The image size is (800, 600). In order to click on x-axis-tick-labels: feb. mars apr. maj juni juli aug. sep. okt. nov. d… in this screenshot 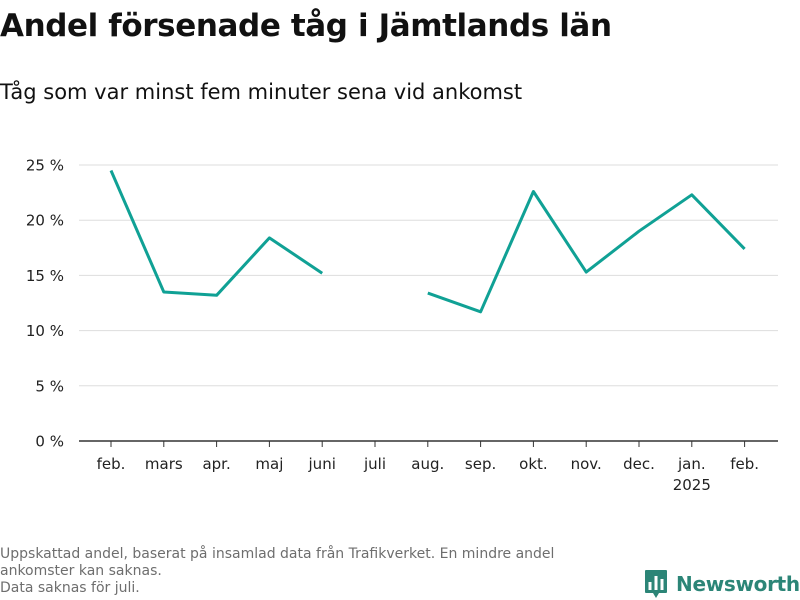, I will do `click(428, 474)`.